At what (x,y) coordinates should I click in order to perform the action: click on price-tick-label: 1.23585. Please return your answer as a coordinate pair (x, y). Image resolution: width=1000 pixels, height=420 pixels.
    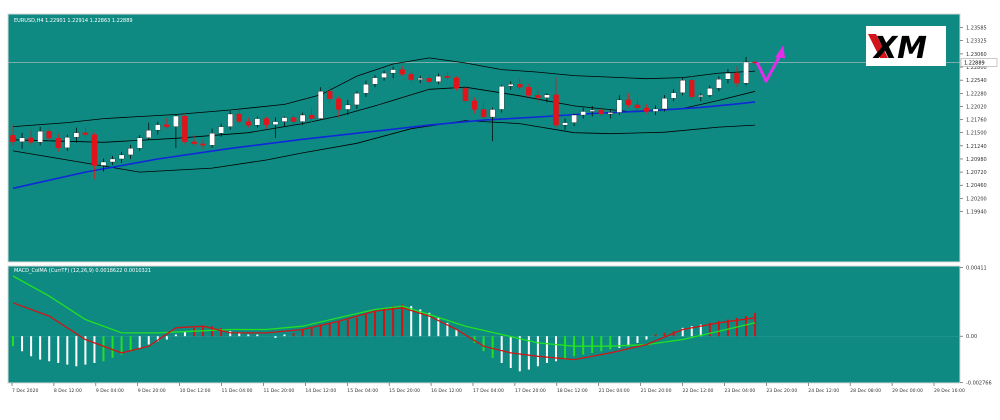
    Looking at the image, I should click on (976, 28).